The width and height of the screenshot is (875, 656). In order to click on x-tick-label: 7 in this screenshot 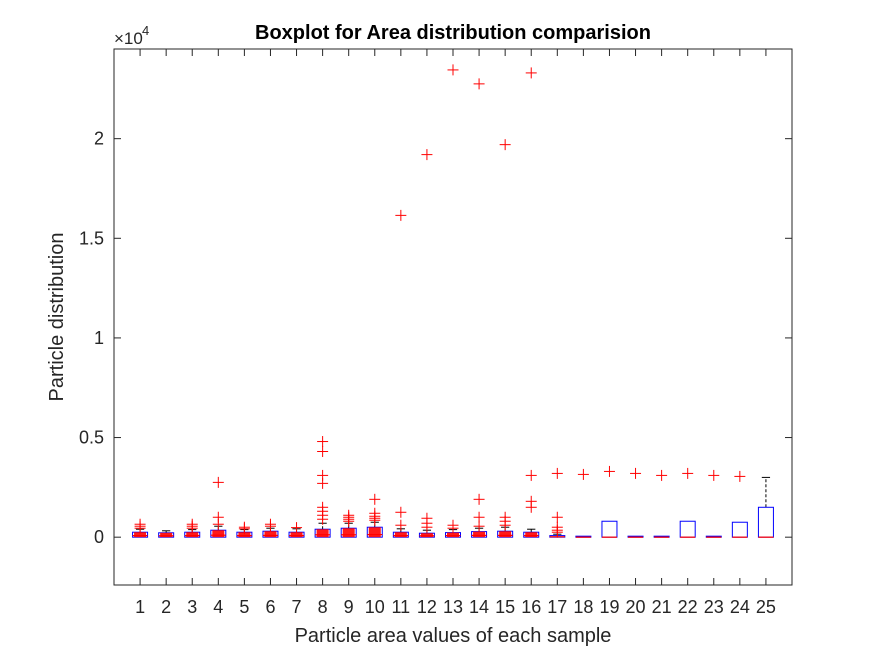, I will do `click(297, 607)`.